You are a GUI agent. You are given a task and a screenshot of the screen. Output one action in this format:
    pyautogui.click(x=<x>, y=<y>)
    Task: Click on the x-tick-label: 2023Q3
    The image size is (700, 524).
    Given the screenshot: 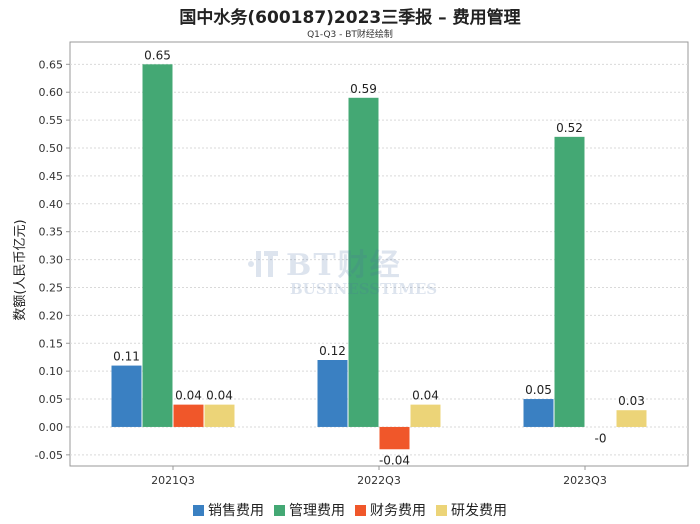 What is the action you would take?
    pyautogui.click(x=585, y=480)
    